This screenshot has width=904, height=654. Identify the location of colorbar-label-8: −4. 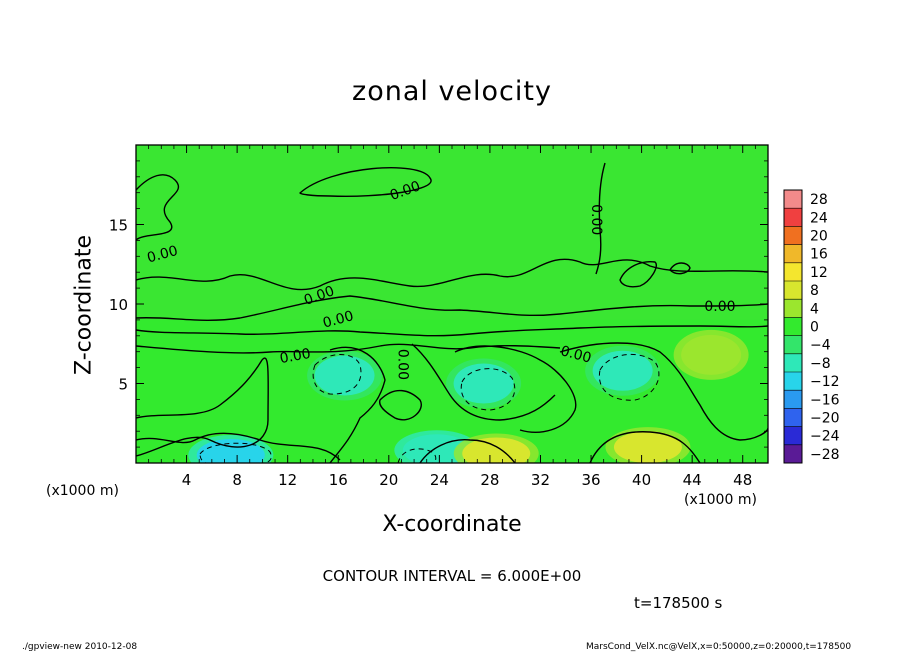
(820, 346).